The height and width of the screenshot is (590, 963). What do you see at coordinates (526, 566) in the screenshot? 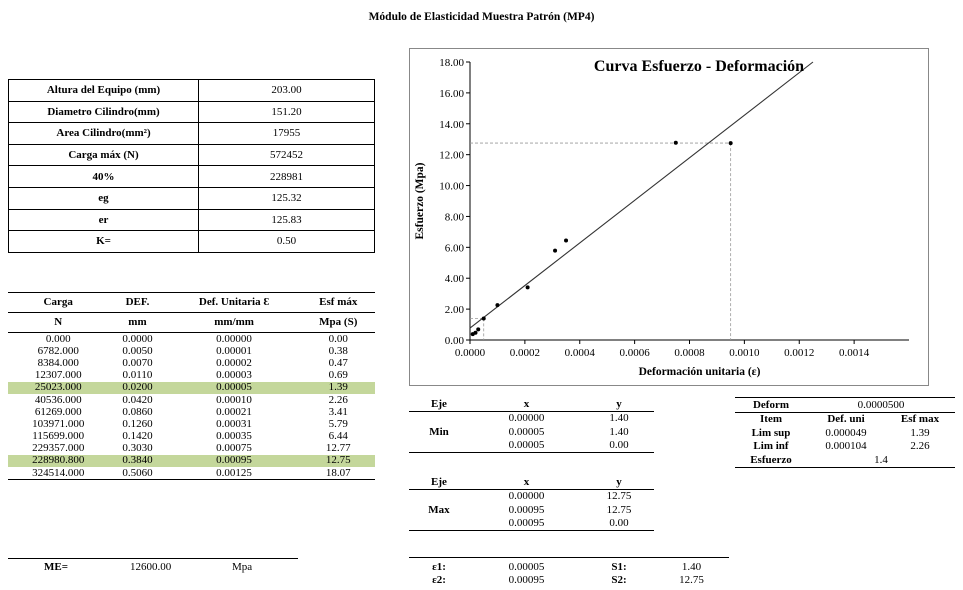
I see `epsilon-value: 0.00005` at bounding box center [526, 566].